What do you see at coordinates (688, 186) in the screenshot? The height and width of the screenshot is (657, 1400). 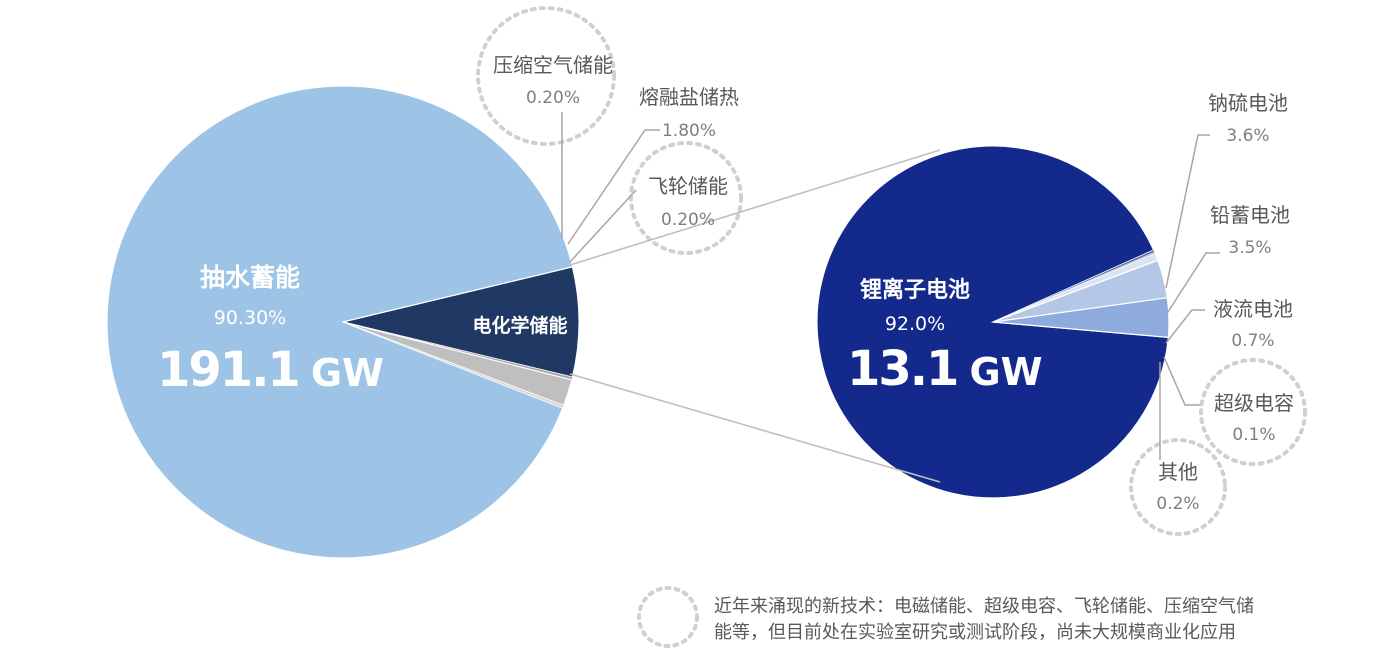 I see `label-flywheel: 飞轮储能` at bounding box center [688, 186].